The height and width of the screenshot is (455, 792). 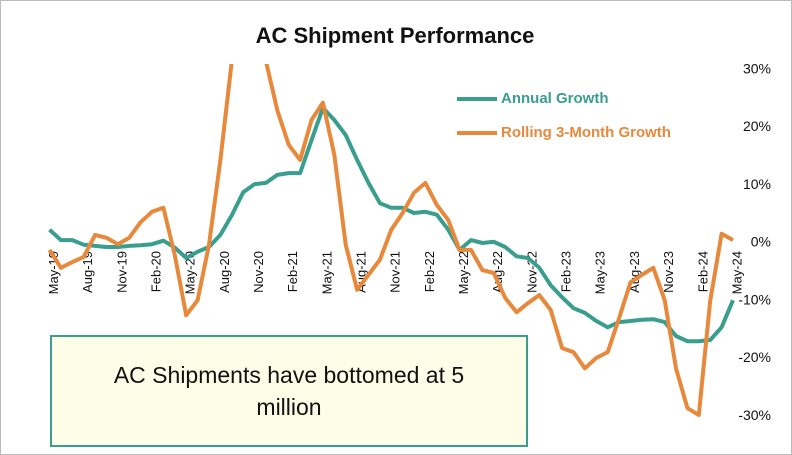 What do you see at coordinates (702, 271) in the screenshot?
I see `x-tick-label: Feb-24` at bounding box center [702, 271].